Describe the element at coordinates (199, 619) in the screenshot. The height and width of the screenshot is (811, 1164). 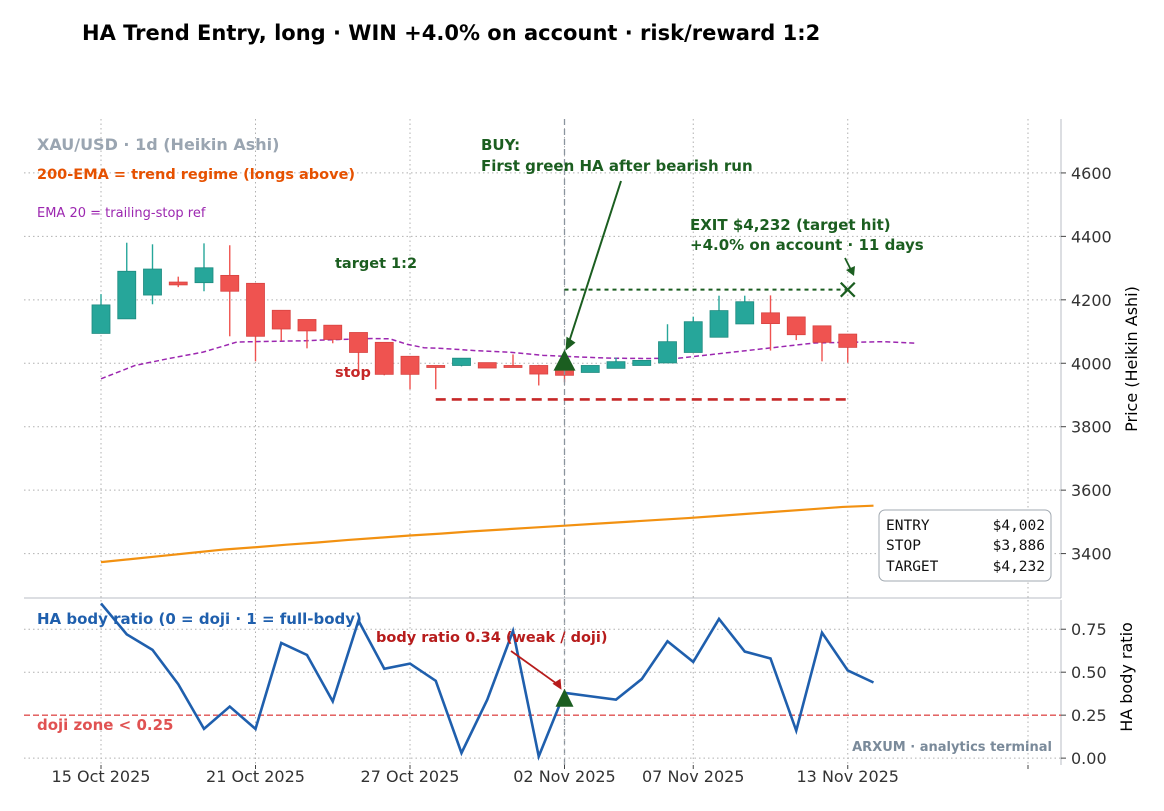
I see `ratio-title: HA body ratio (0 = doji · 1 = full-body)` at that location.